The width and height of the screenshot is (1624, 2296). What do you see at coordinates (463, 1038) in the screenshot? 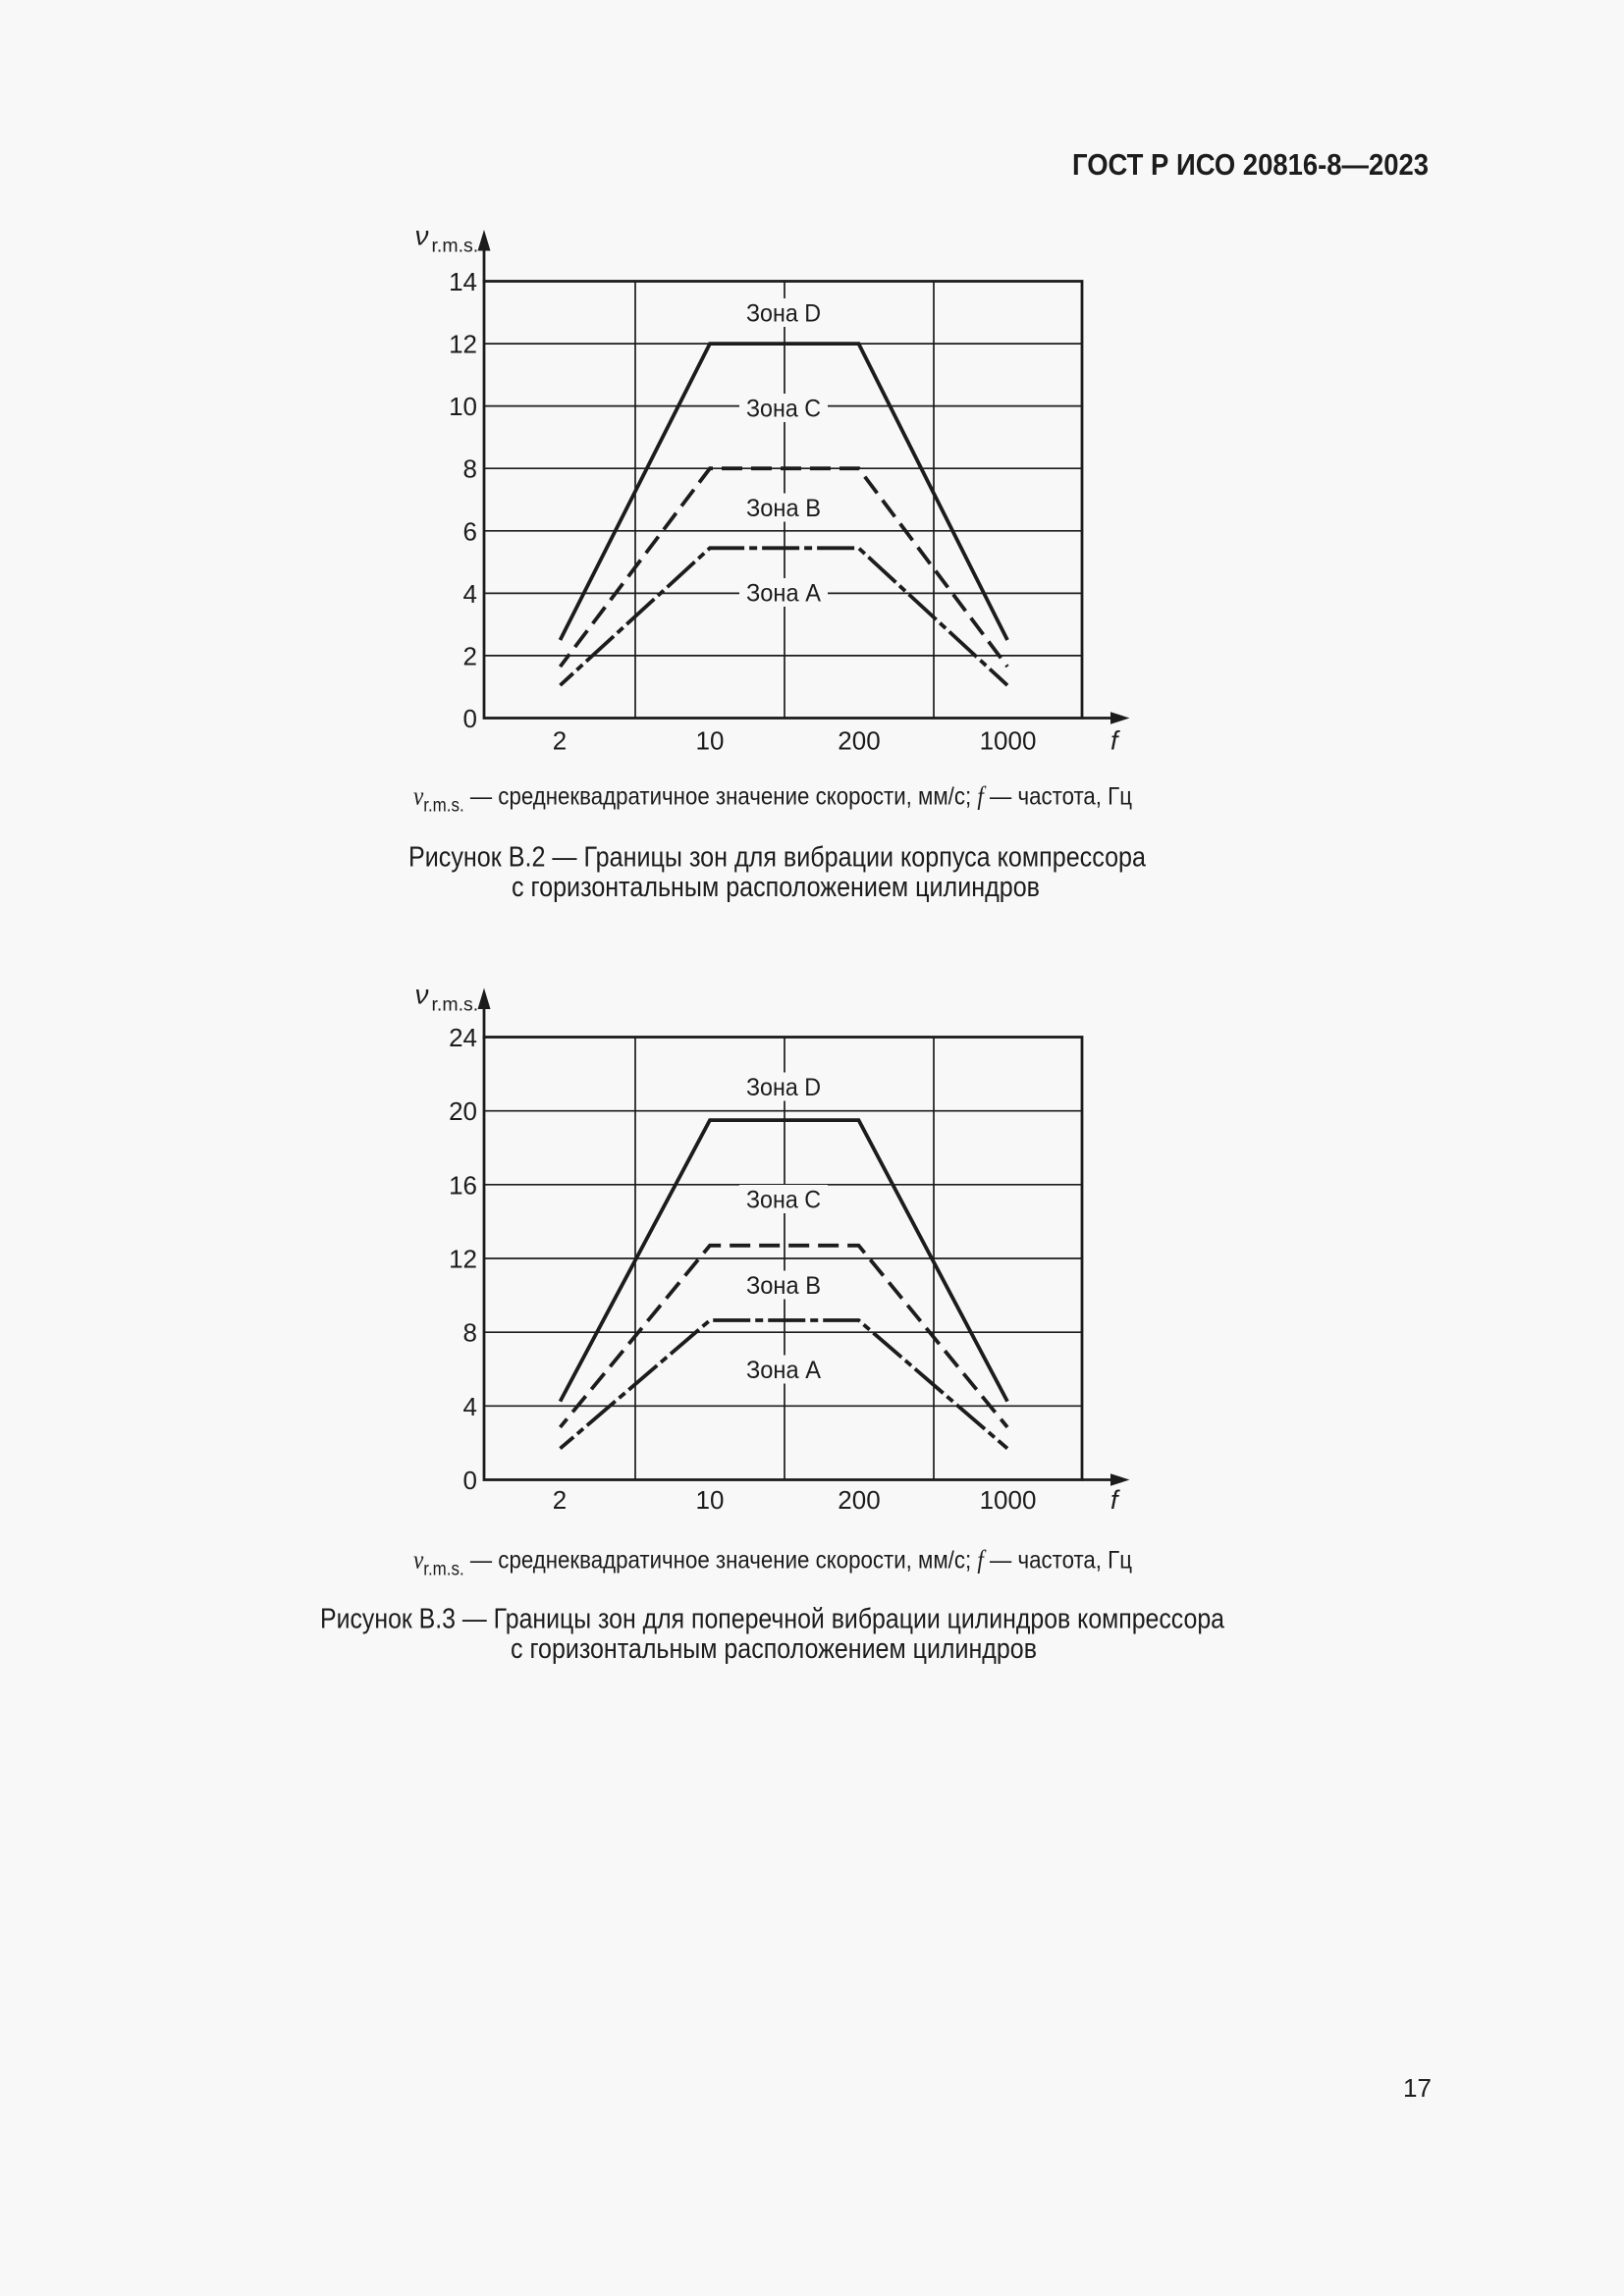
I see `svg-text: 24` at bounding box center [463, 1038].